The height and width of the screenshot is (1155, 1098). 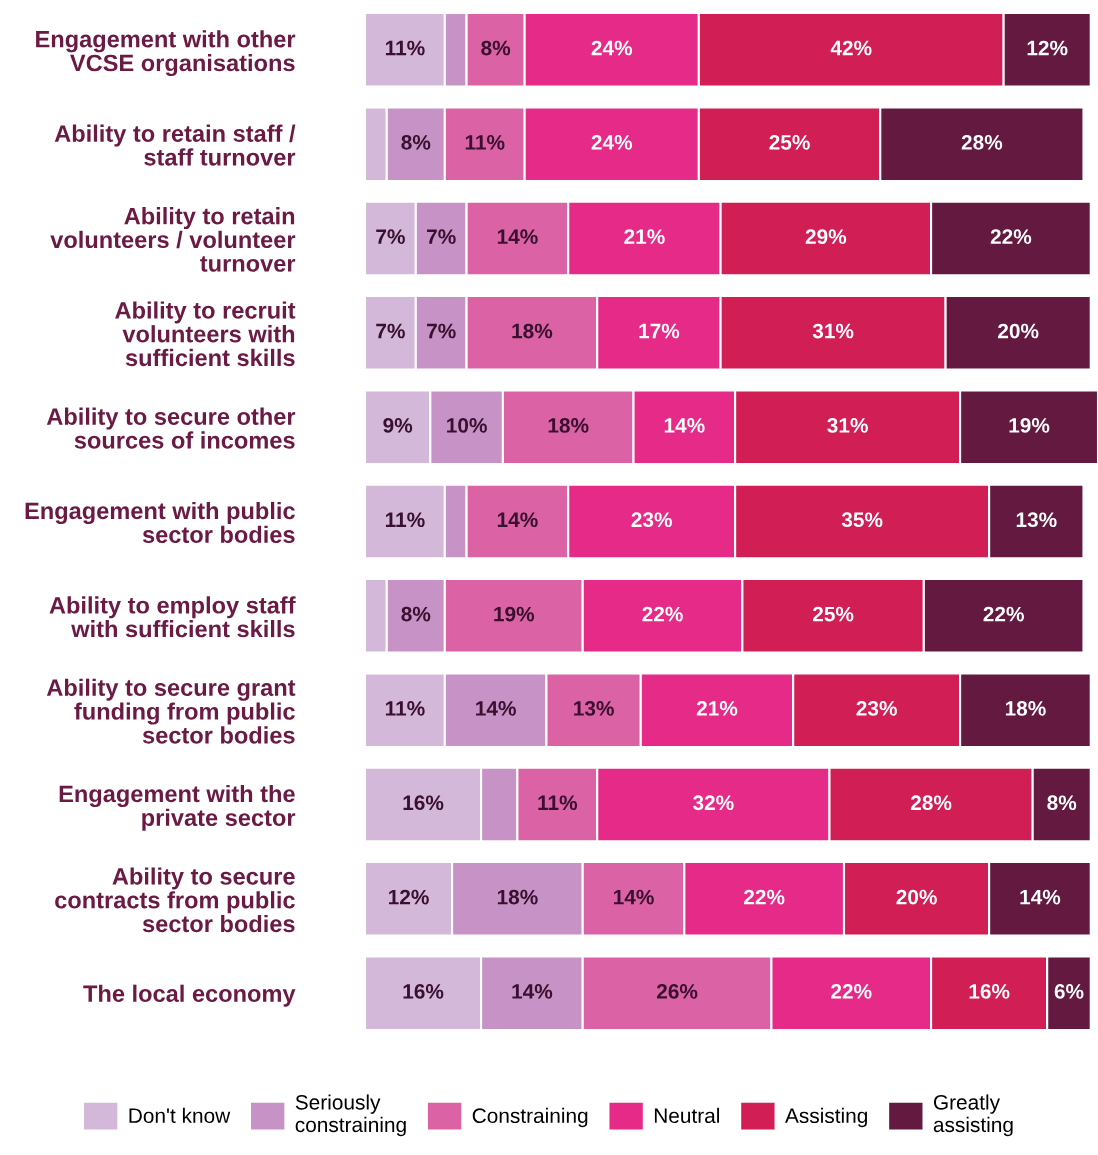 What do you see at coordinates (530, 1117) in the screenshot?
I see `legend-label: Constraining` at bounding box center [530, 1117].